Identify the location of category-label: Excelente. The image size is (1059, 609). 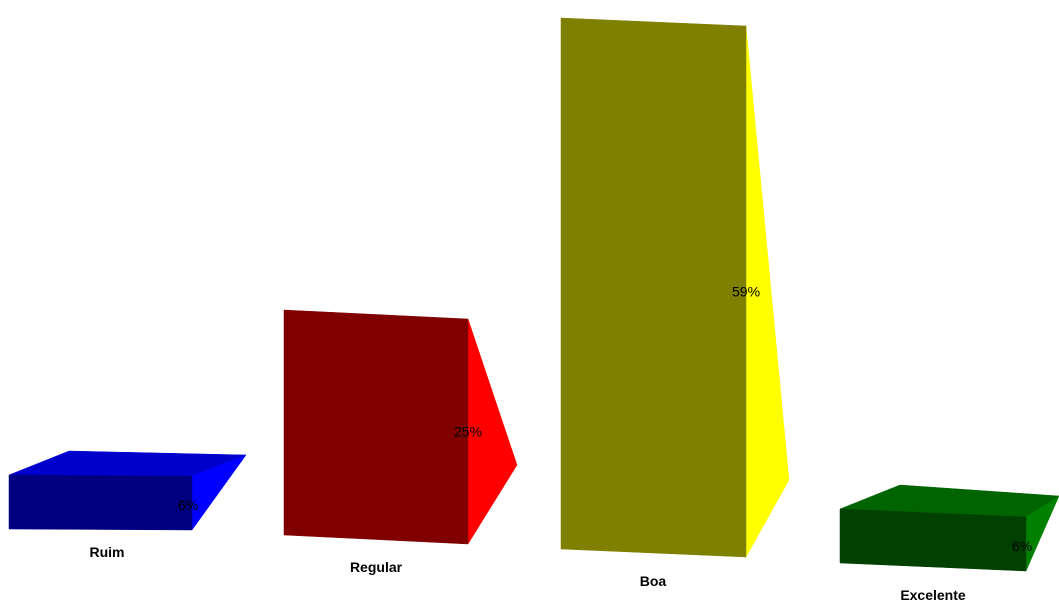
(933, 595).